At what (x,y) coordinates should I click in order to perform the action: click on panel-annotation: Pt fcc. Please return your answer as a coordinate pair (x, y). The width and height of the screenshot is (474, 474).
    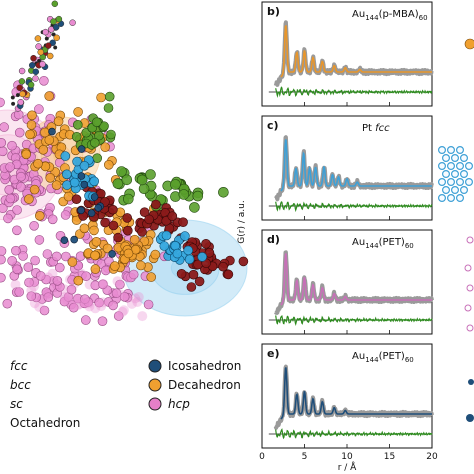
    Looking at the image, I should click on (376, 128).